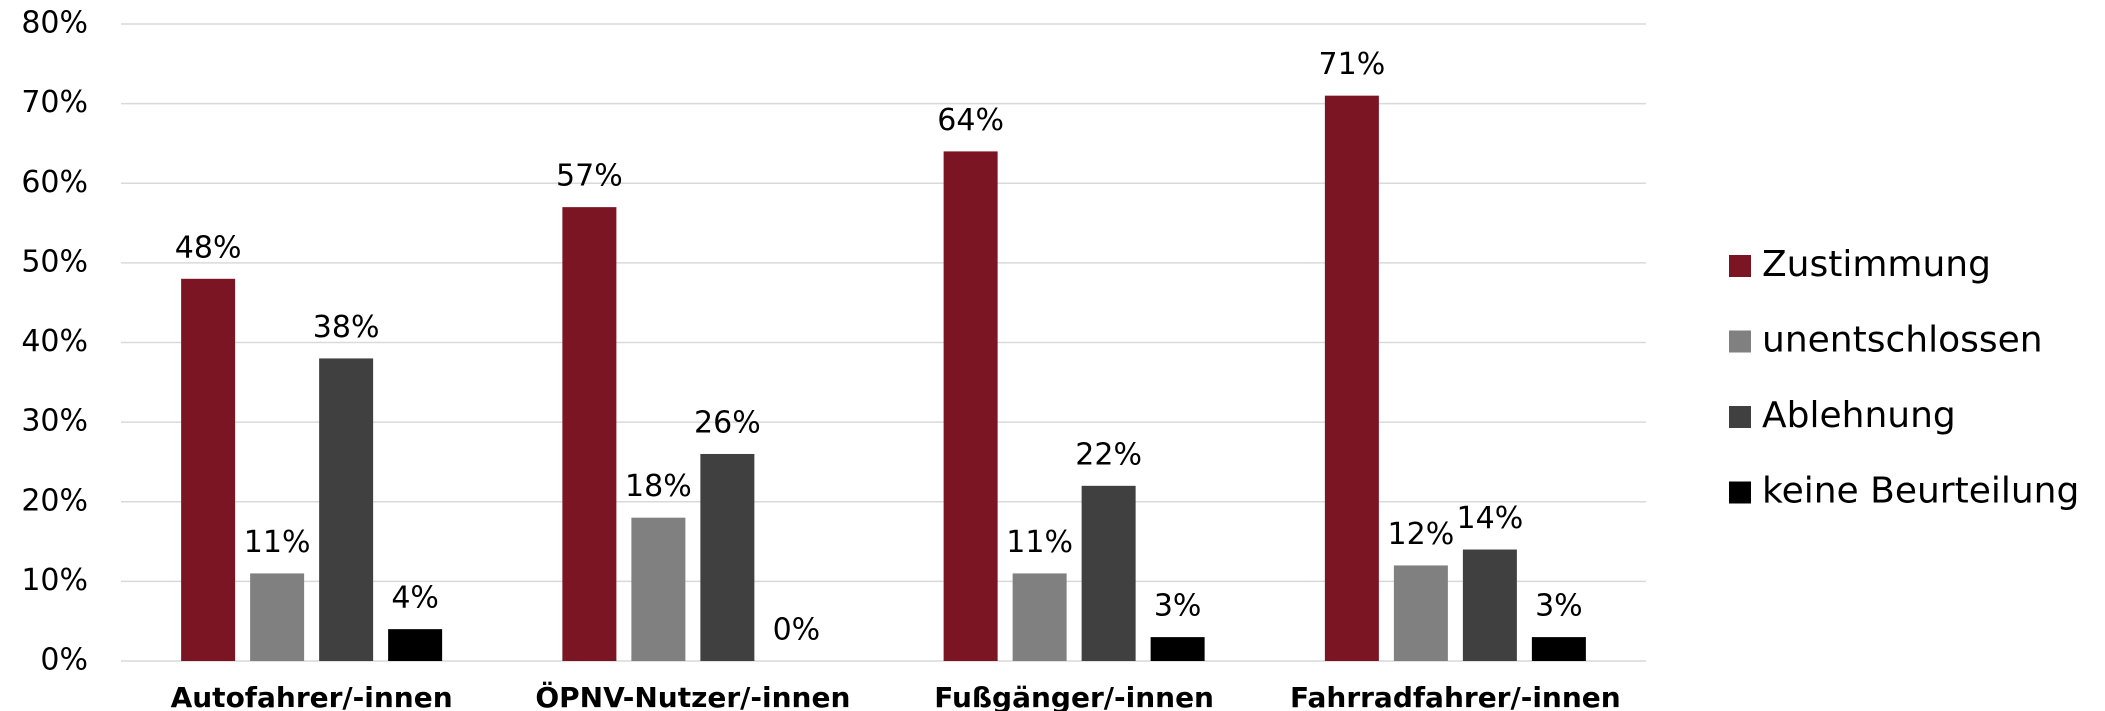  Describe the element at coordinates (1902, 340) in the screenshot. I see `legend-label: unentschlossen` at that location.